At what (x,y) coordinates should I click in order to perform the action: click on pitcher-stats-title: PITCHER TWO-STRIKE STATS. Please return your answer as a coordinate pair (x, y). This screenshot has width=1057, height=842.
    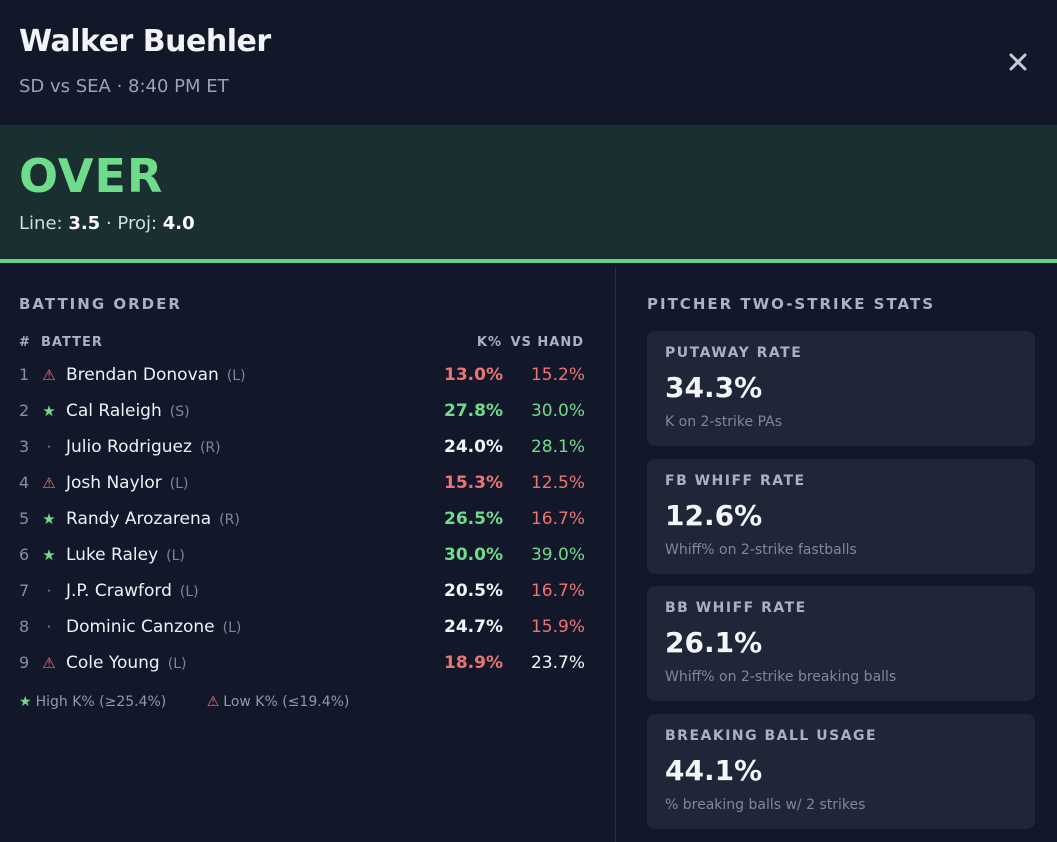
    Looking at the image, I should click on (791, 304).